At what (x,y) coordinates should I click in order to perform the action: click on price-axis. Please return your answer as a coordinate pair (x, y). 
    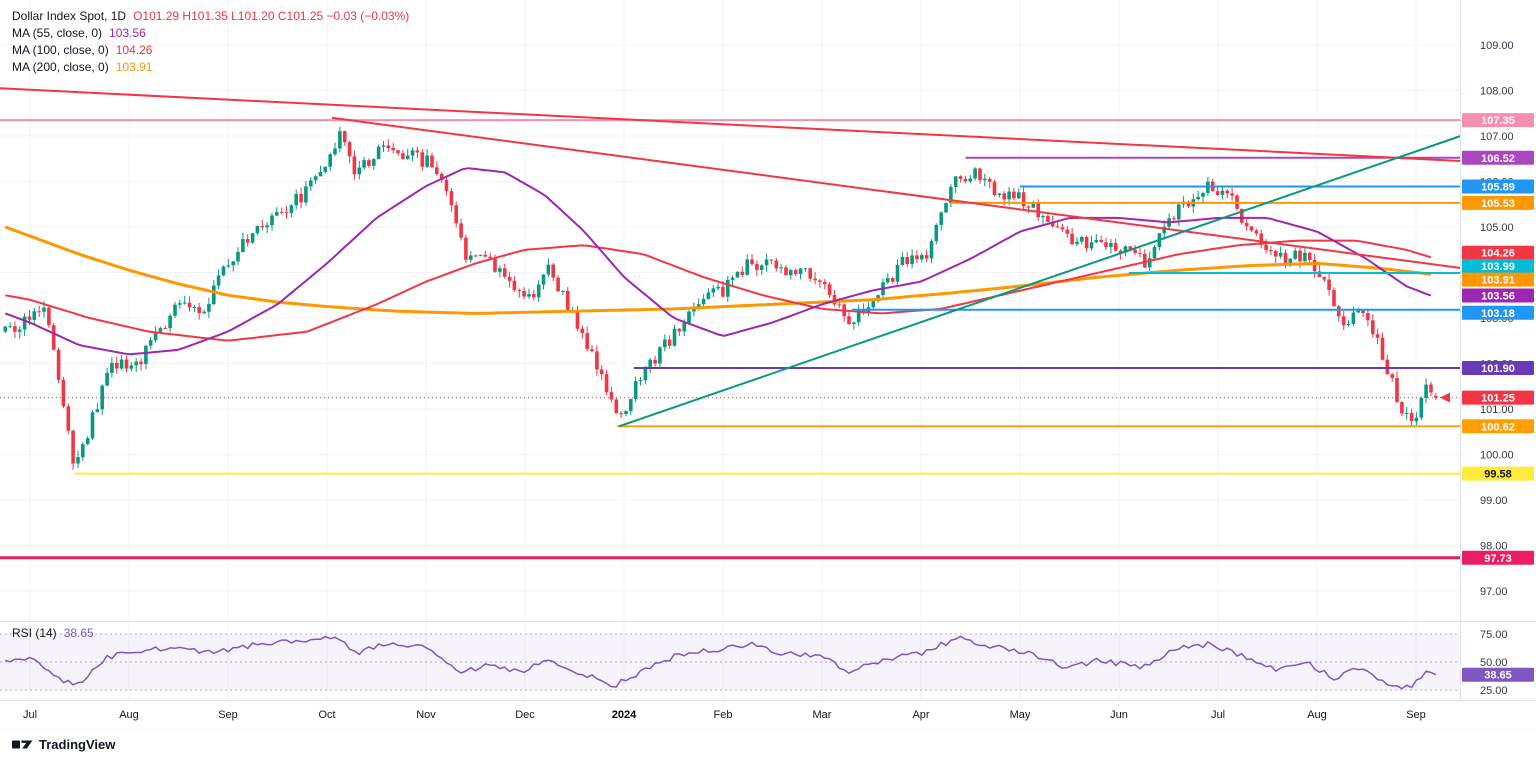
    Looking at the image, I should click on (1498, 350).